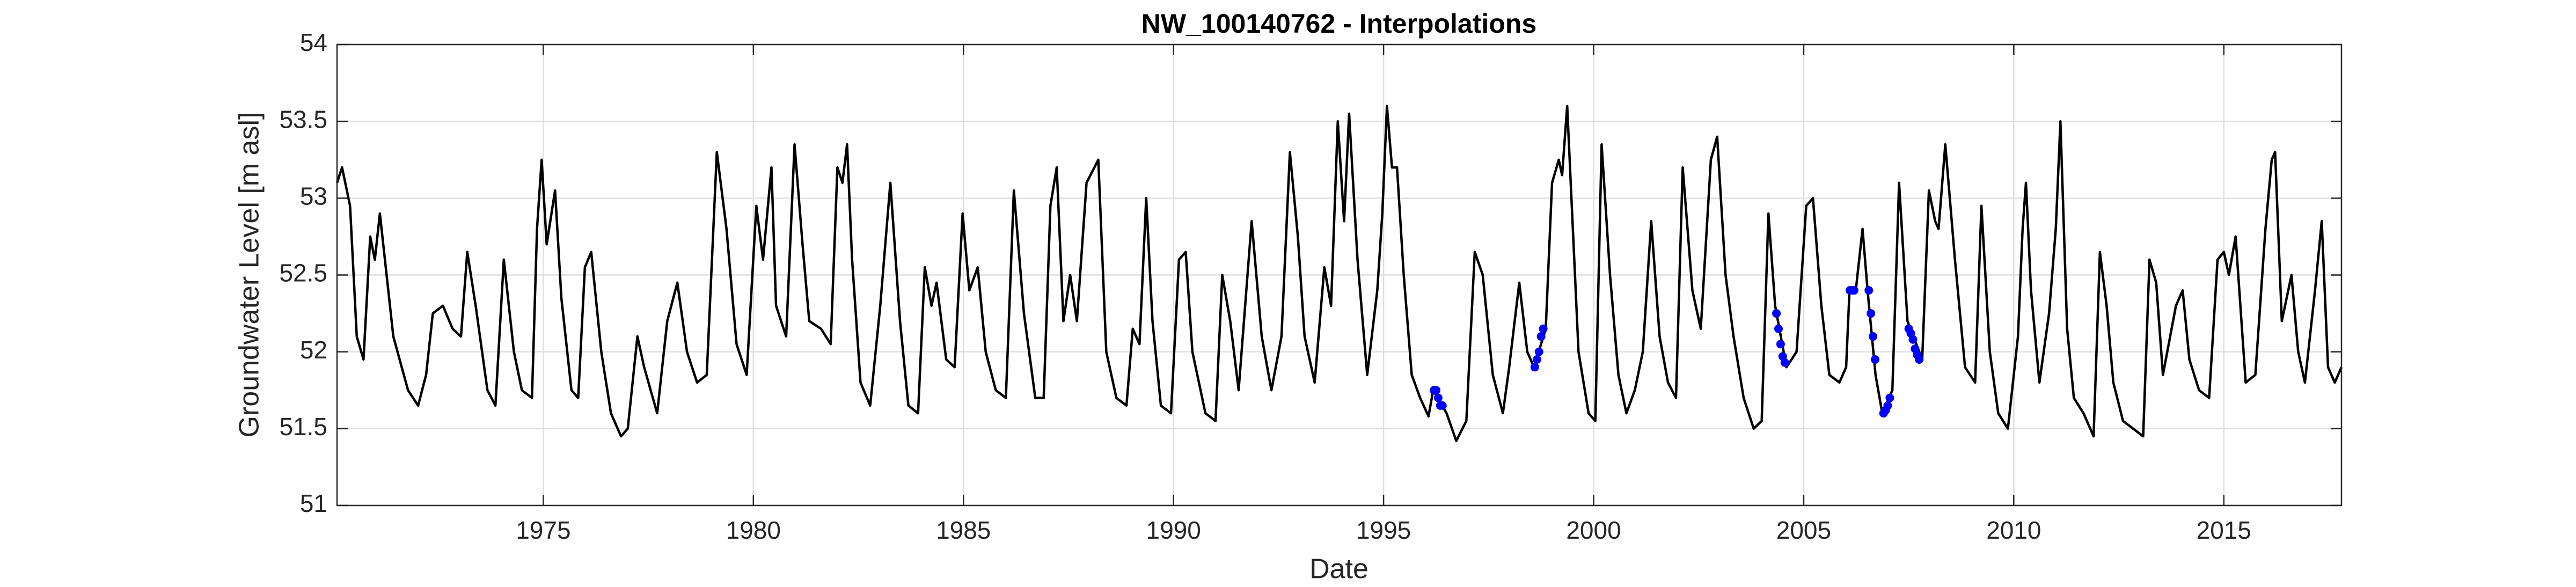  Describe the element at coordinates (303, 427) in the screenshot. I see `y-tick-label: 51.5` at that location.